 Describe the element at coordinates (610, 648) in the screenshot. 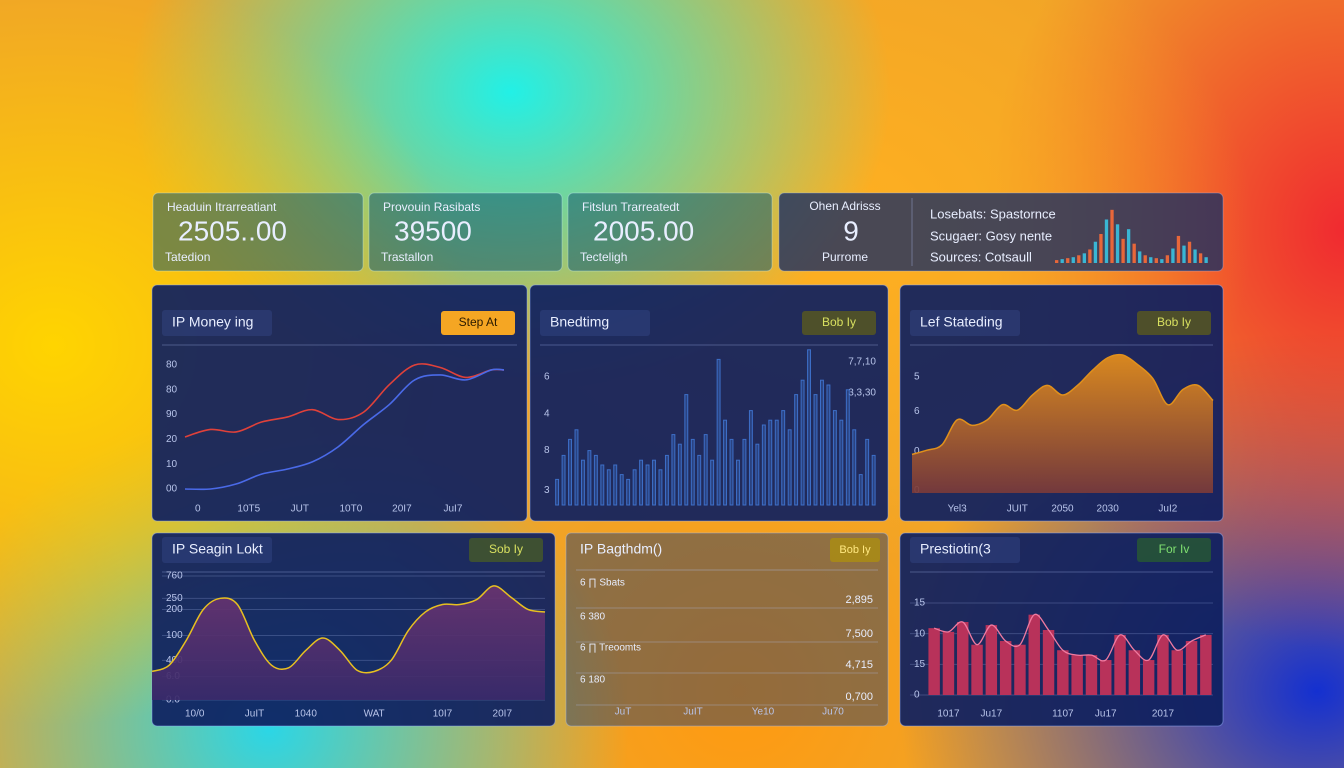

I see `row-label: 6 ∏ Treoomts` at that location.